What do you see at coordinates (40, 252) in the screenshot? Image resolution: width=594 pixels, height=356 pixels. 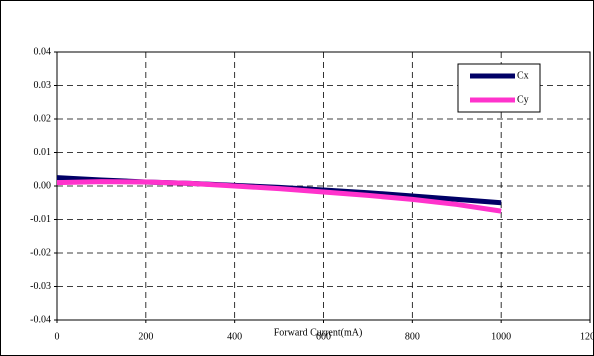 I see `y-tick-label: -0.02` at bounding box center [40, 252].